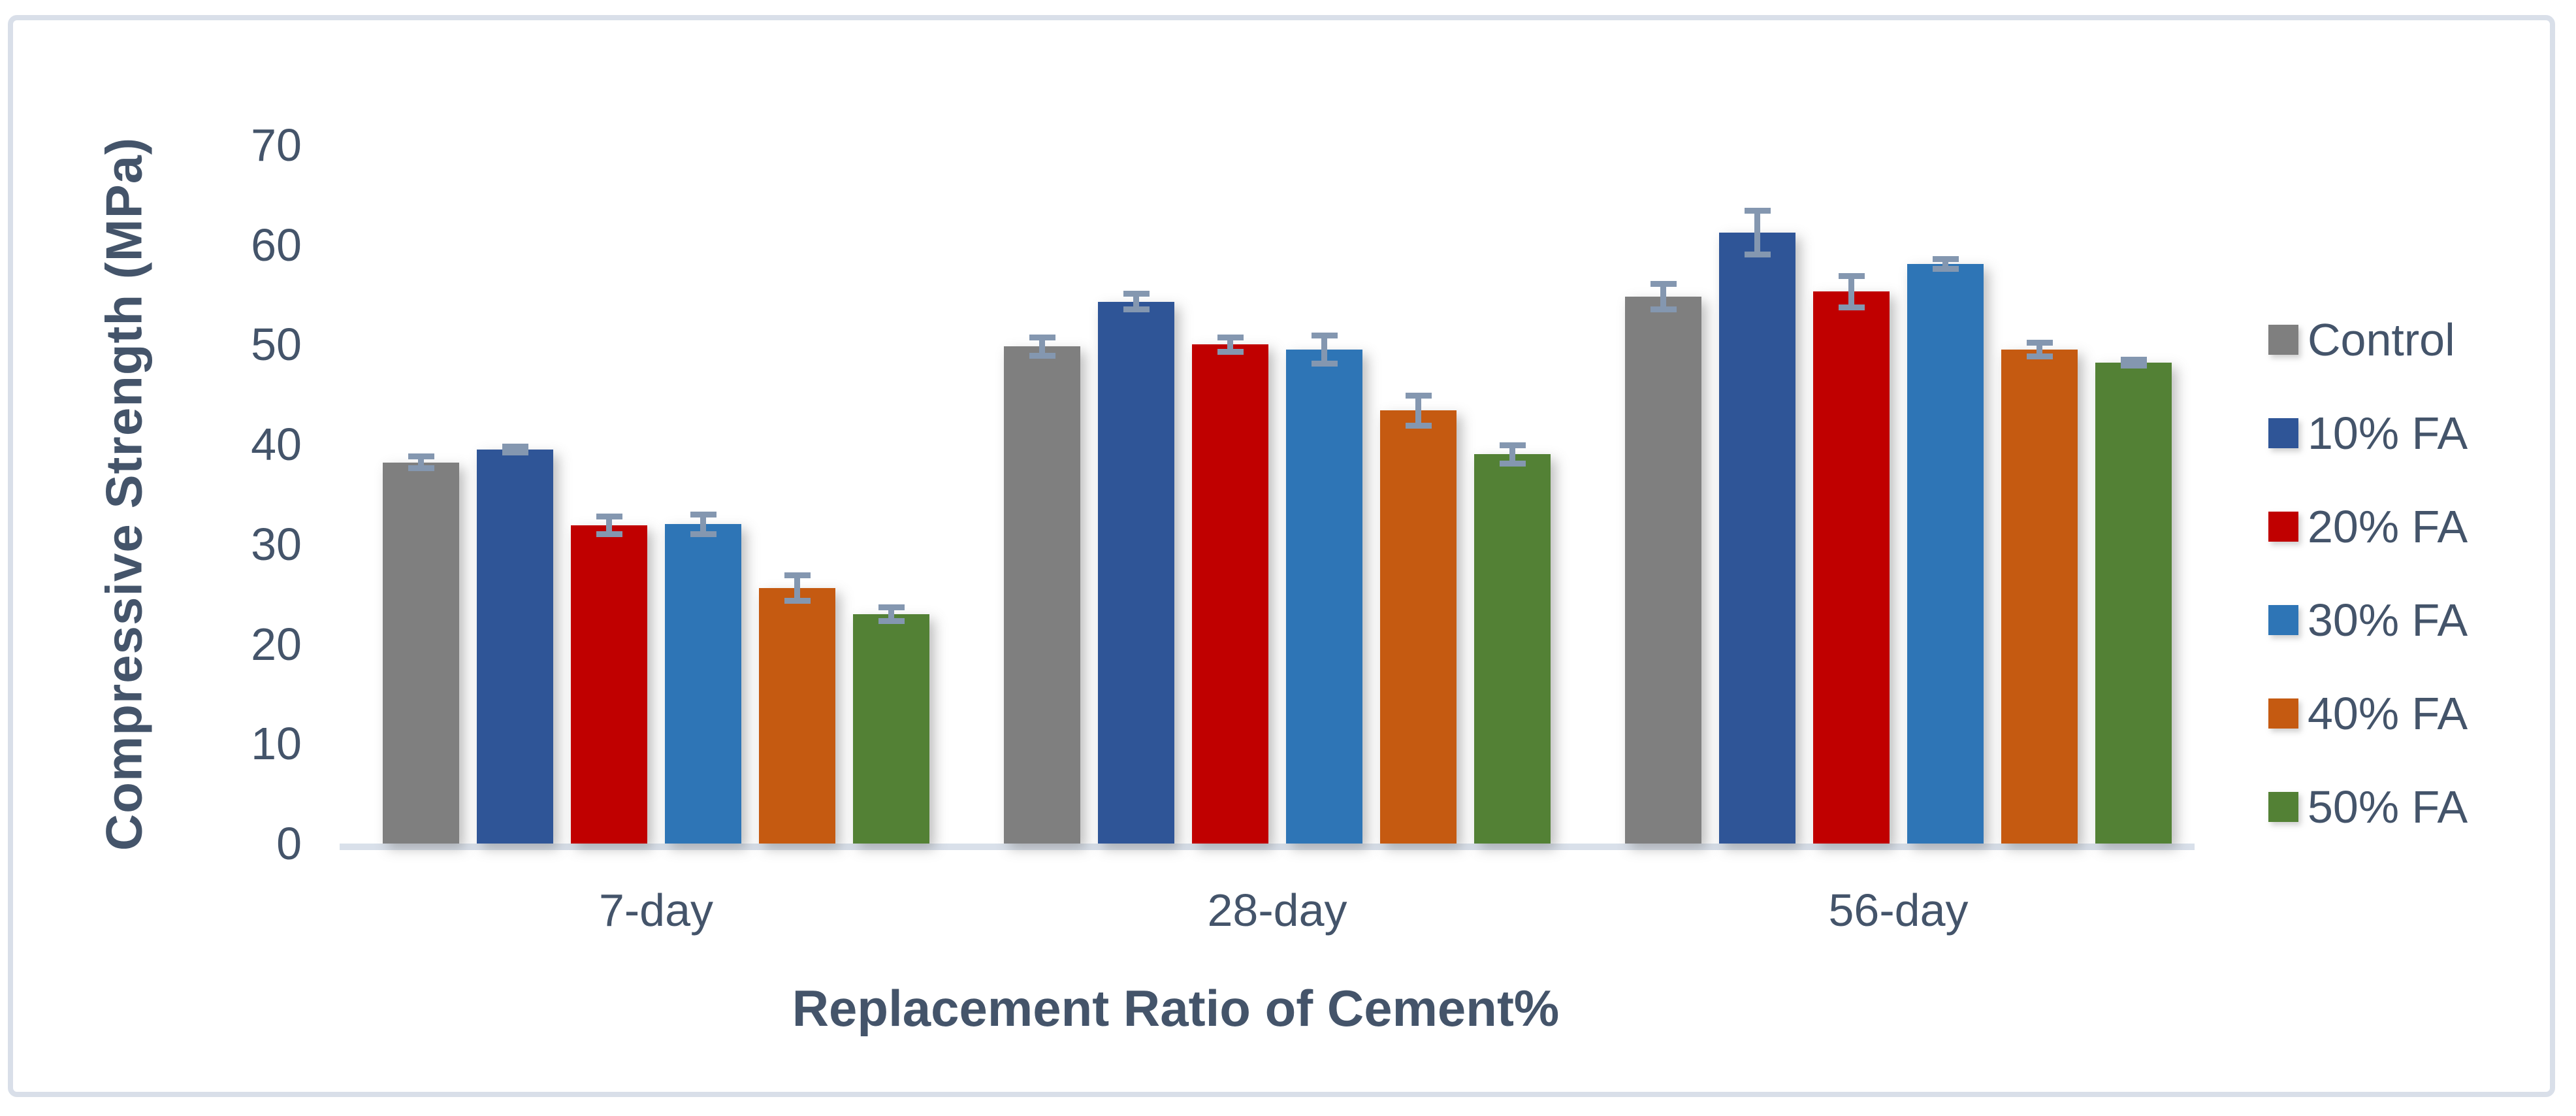 Image resolution: width=2576 pixels, height=1116 pixels. I want to click on bar-control-28-day, so click(1042, 595).